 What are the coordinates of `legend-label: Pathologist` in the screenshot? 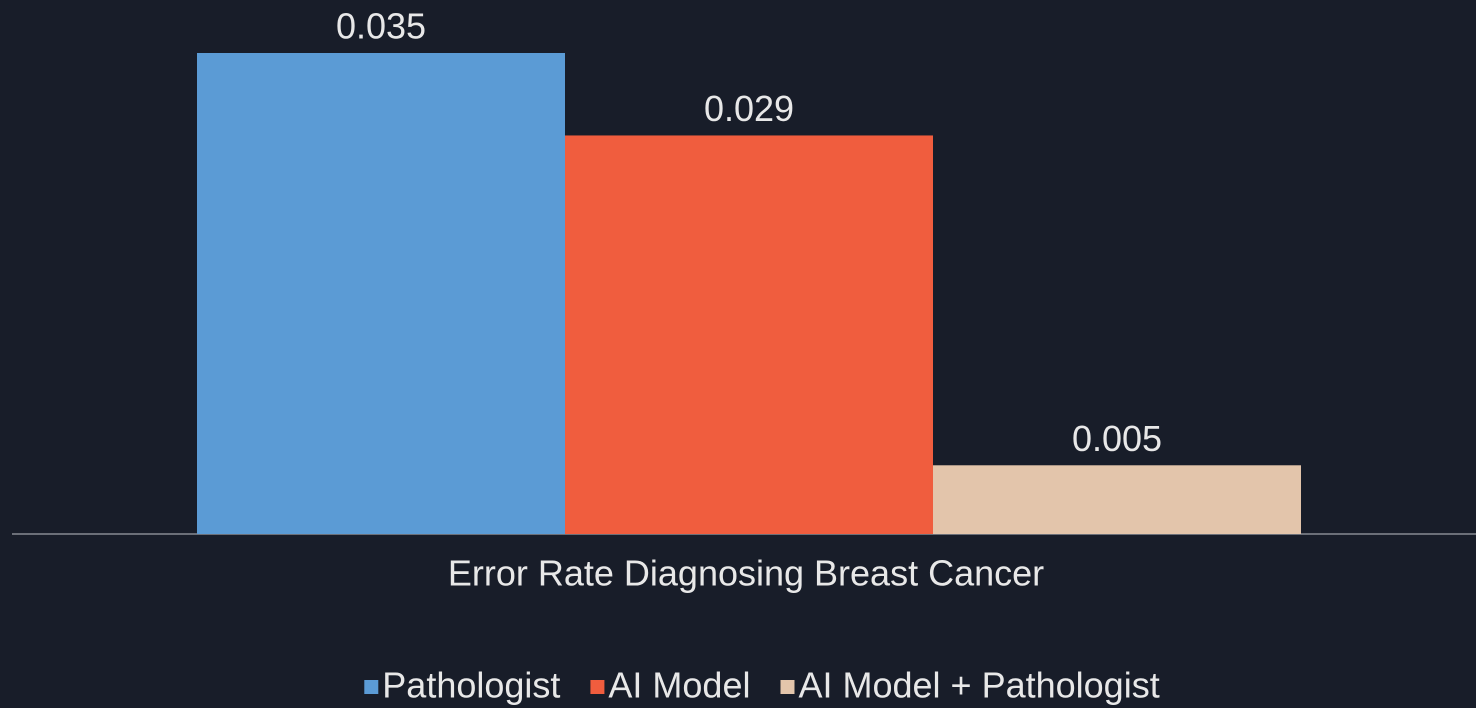 It's located at (471, 685).